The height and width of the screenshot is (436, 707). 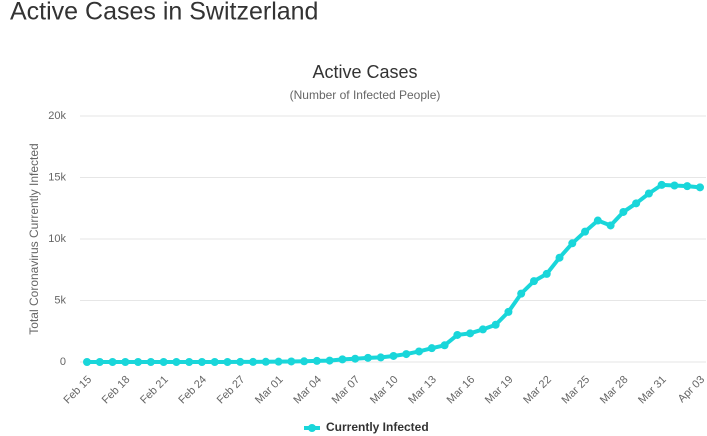 I want to click on y-axis-label: Total Coronavirus Currently Infected, so click(x=34, y=238).